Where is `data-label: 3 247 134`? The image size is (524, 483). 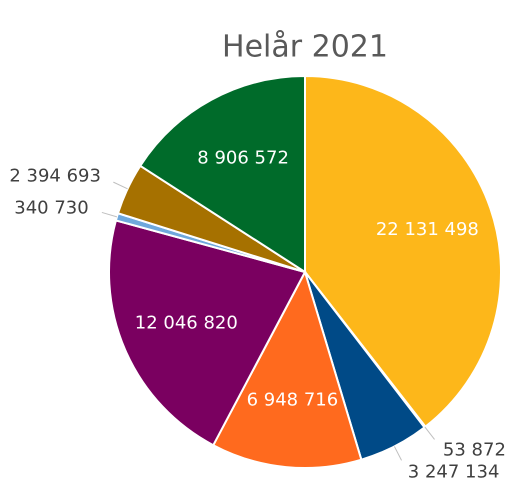
data-label: 3 247 134 is located at coordinates (454, 472).